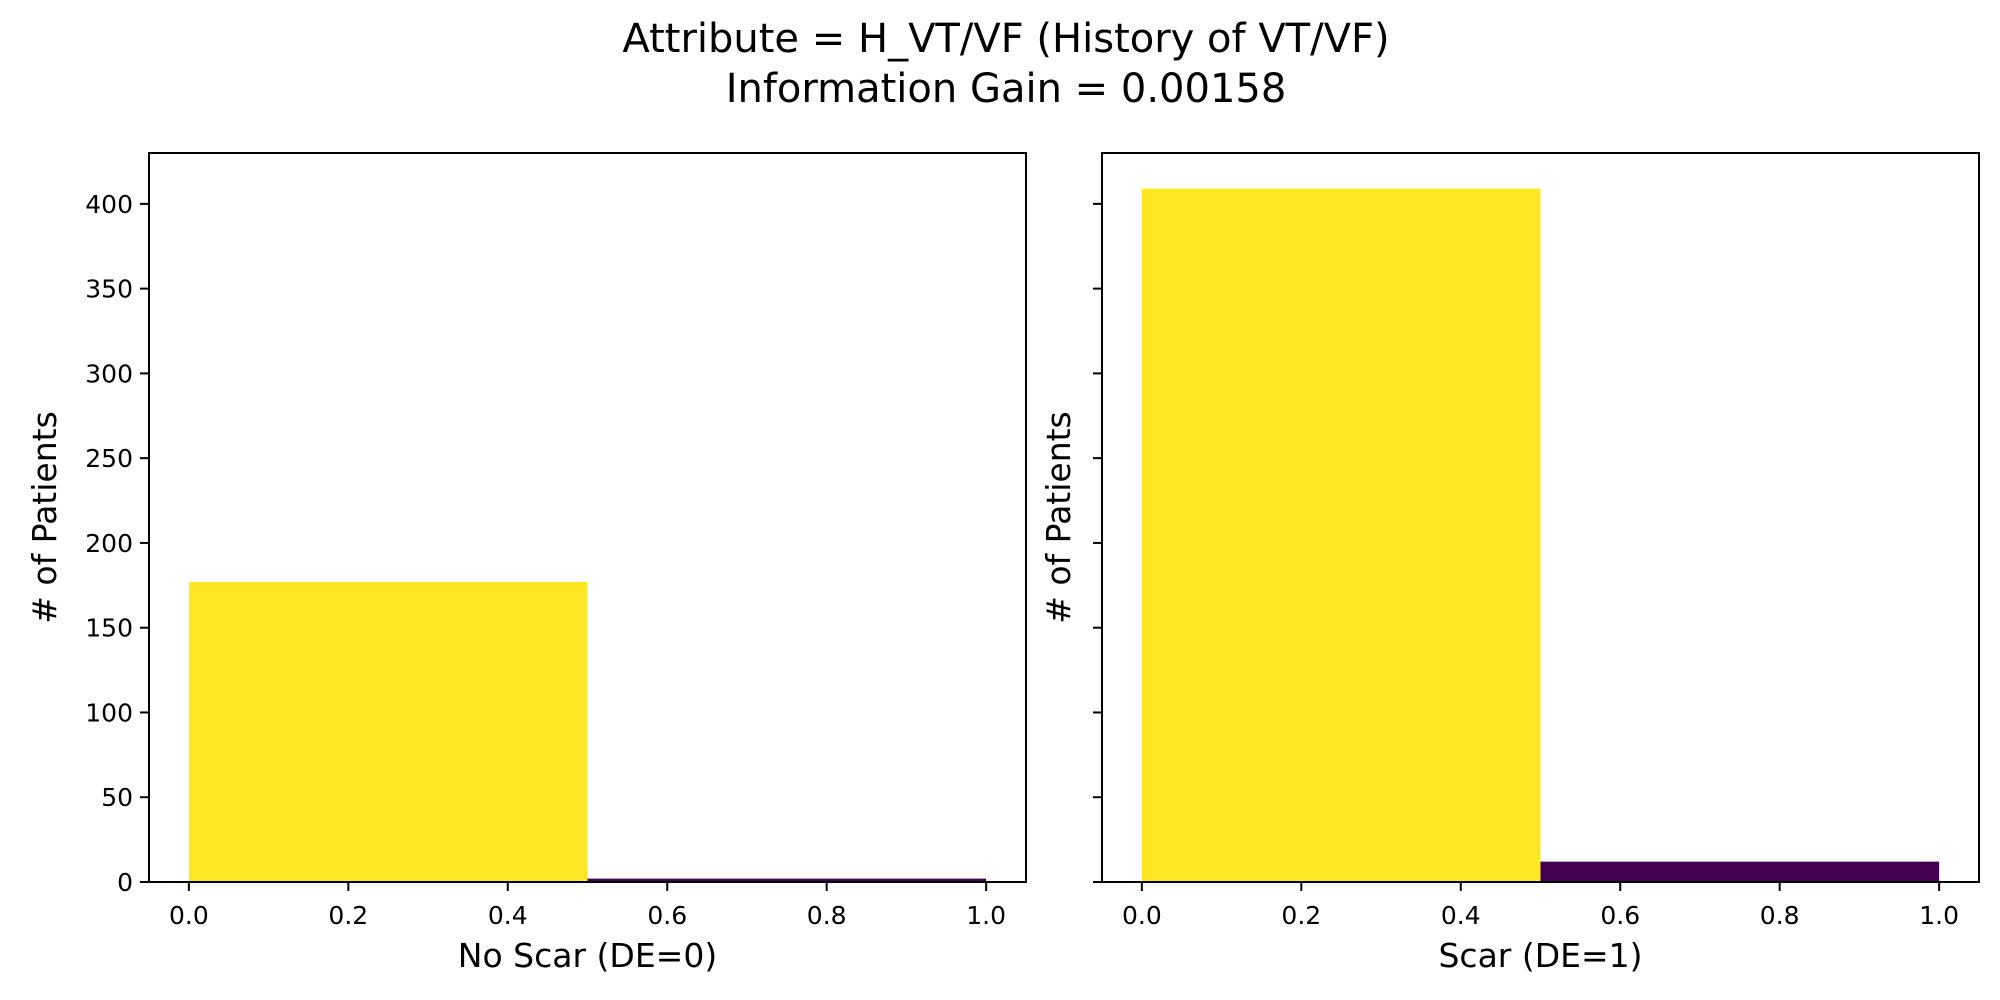  What do you see at coordinates (117, 797) in the screenshot?
I see `y-tick-label: 50` at bounding box center [117, 797].